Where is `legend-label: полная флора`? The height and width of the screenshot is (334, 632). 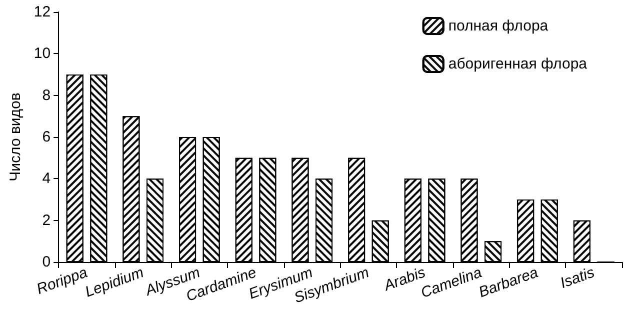 legend-label: полная флора is located at coordinates (498, 26).